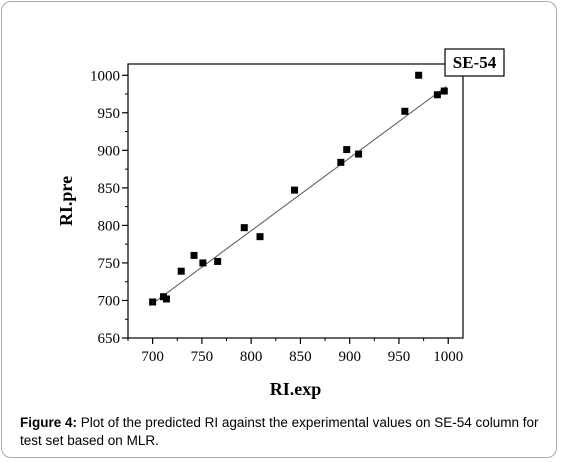 Image resolution: width=562 pixels, height=462 pixels. I want to click on y-tick-label: 750, so click(109, 264).